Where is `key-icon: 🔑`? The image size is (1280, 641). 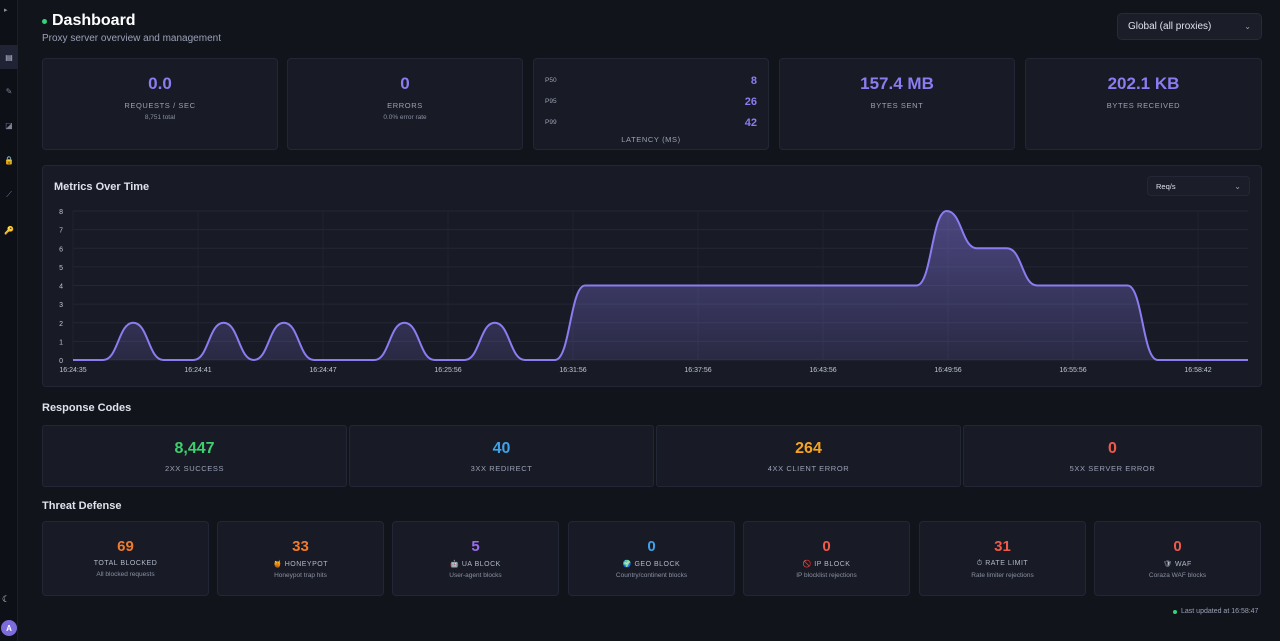 key-icon: 🔑 is located at coordinates (9, 230).